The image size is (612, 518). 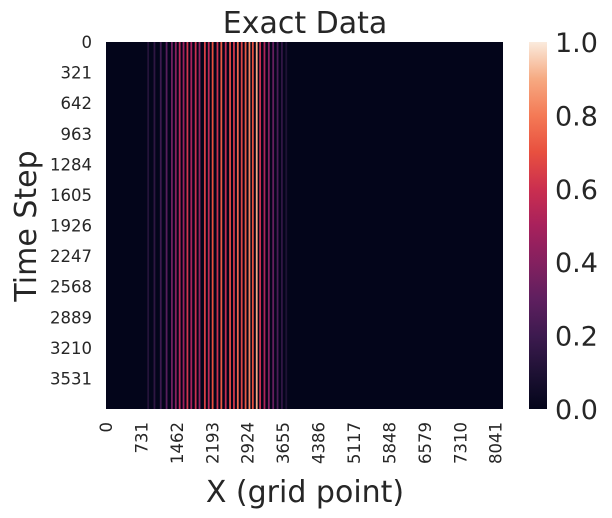 I want to click on colorbar, so click(x=538, y=225).